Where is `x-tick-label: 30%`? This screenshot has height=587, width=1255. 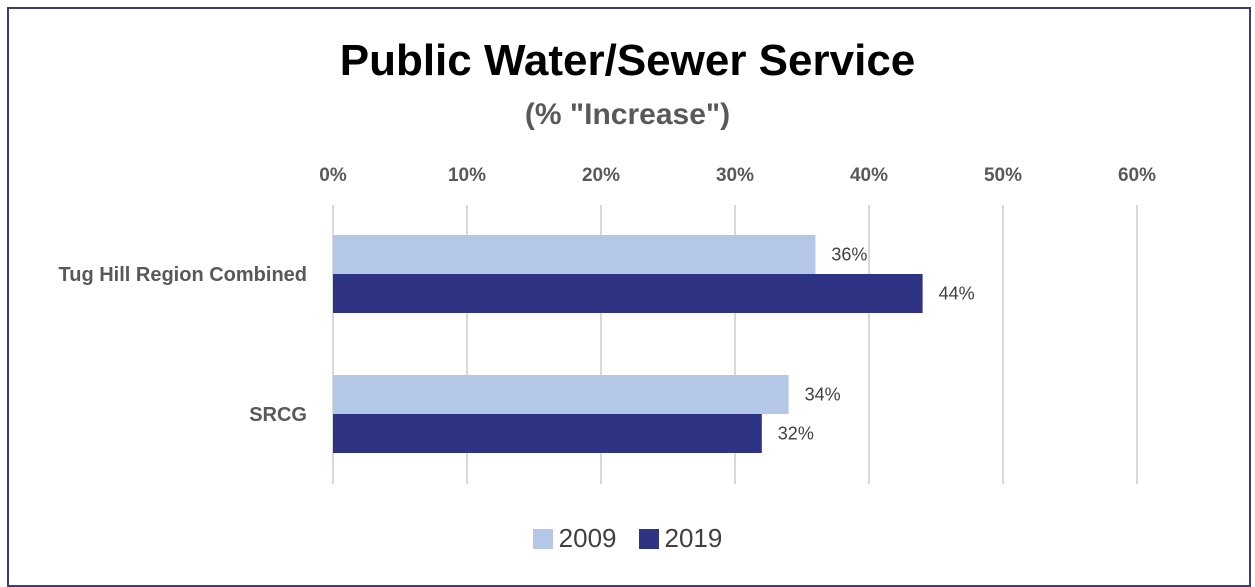 x-tick-label: 30% is located at coordinates (735, 175).